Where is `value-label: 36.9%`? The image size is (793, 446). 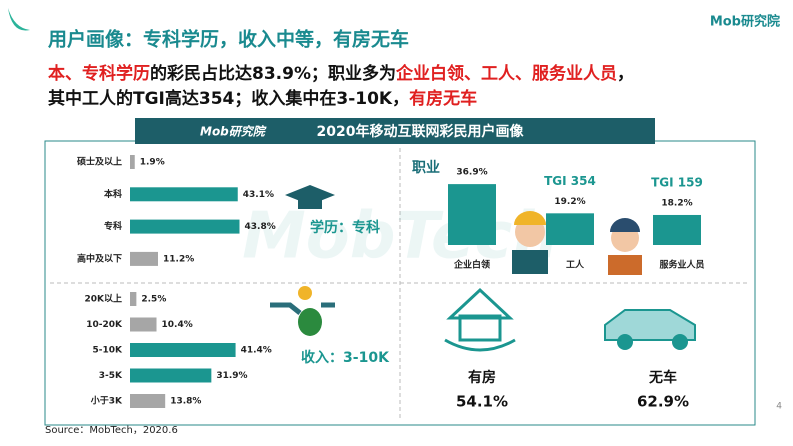 value-label: 36.9% is located at coordinates (471, 173).